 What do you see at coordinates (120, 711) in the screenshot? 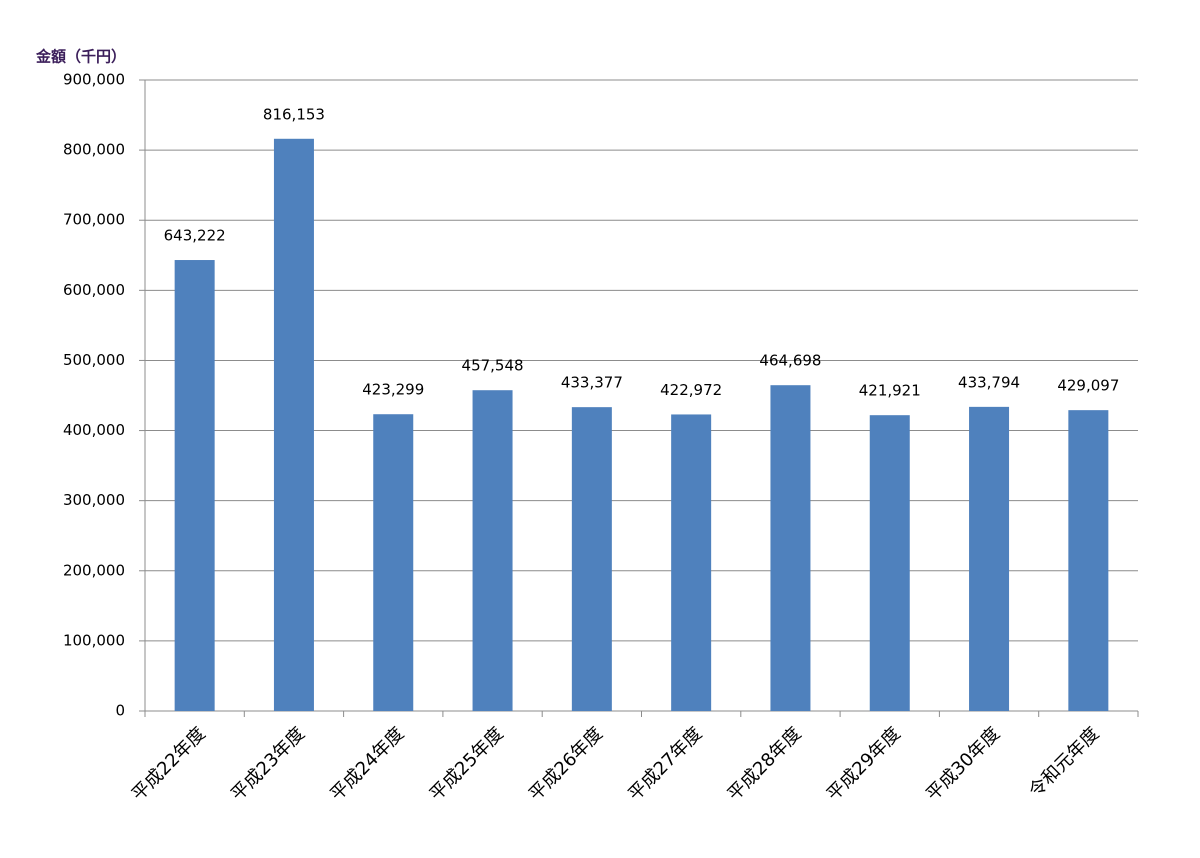
I see `y-tick-label: 0` at bounding box center [120, 711].